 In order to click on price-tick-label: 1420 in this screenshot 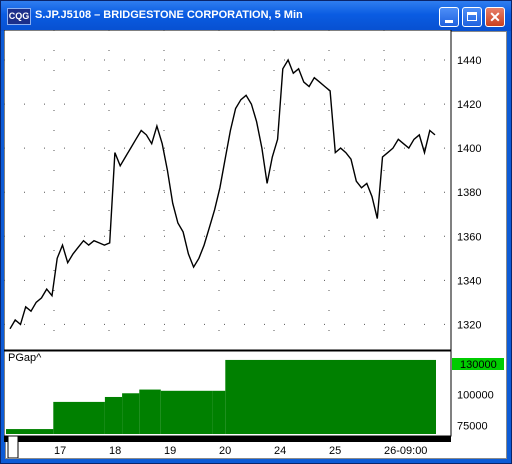, I will do `click(469, 105)`.